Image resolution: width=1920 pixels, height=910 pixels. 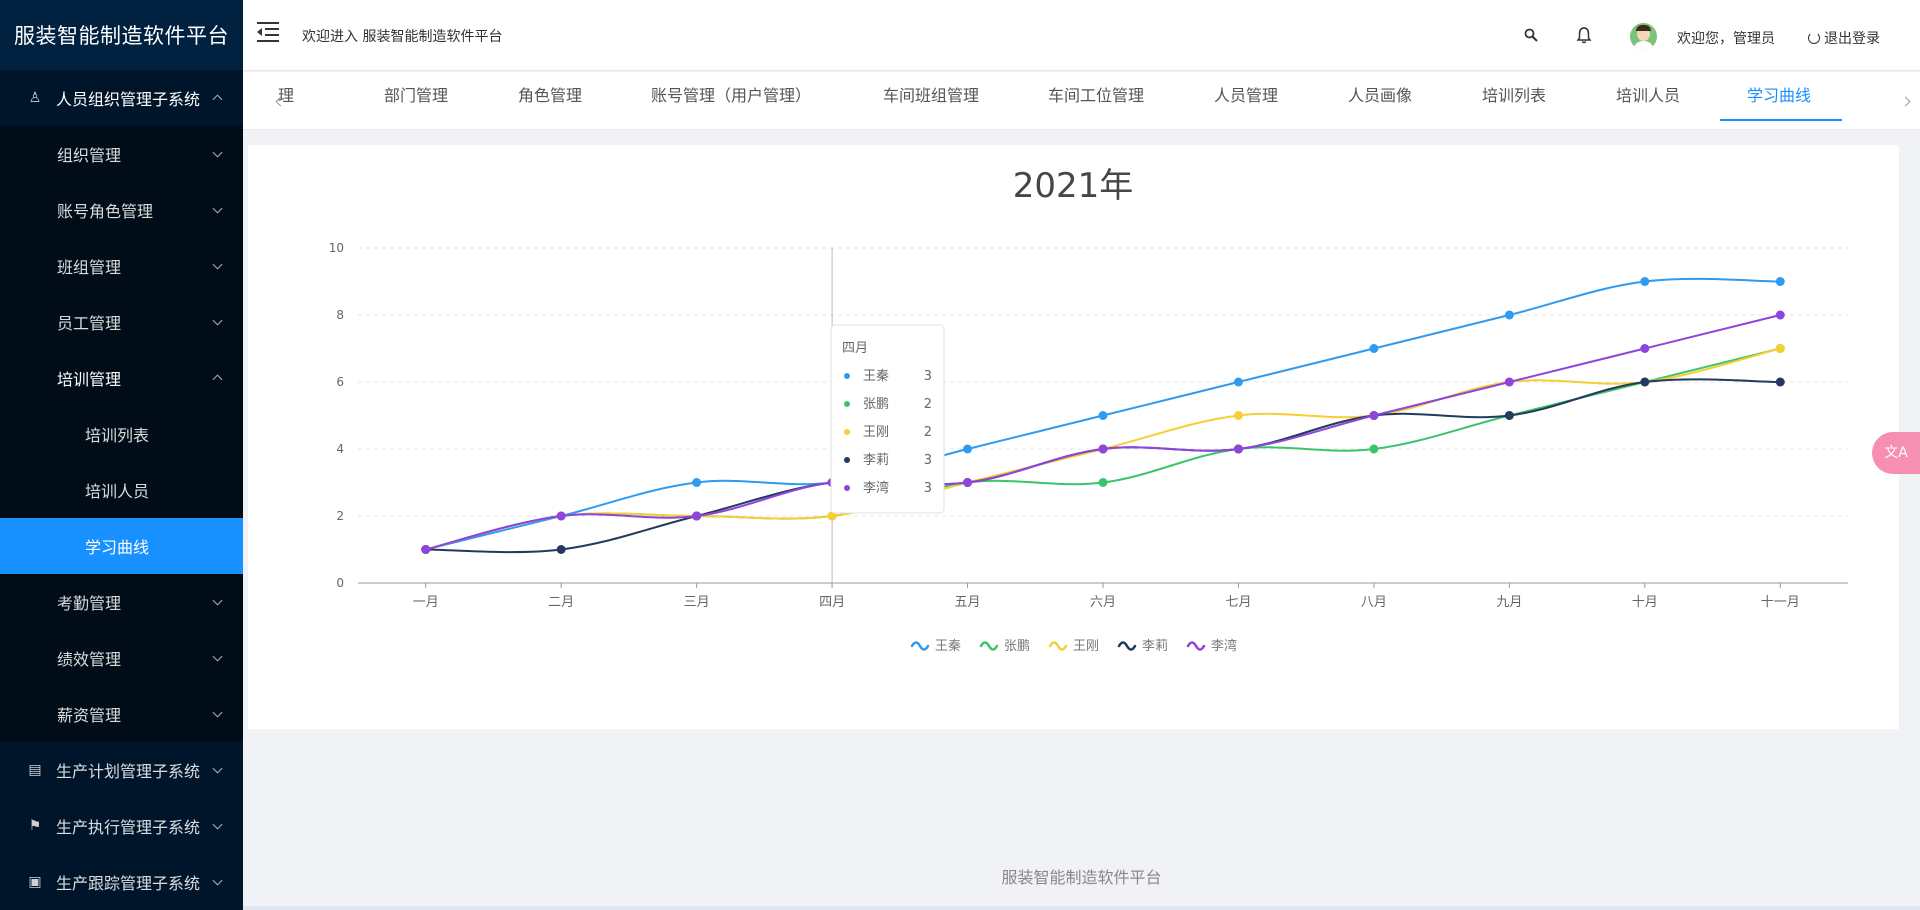 I want to click on tooltip-title: 四月, so click(x=855, y=348).